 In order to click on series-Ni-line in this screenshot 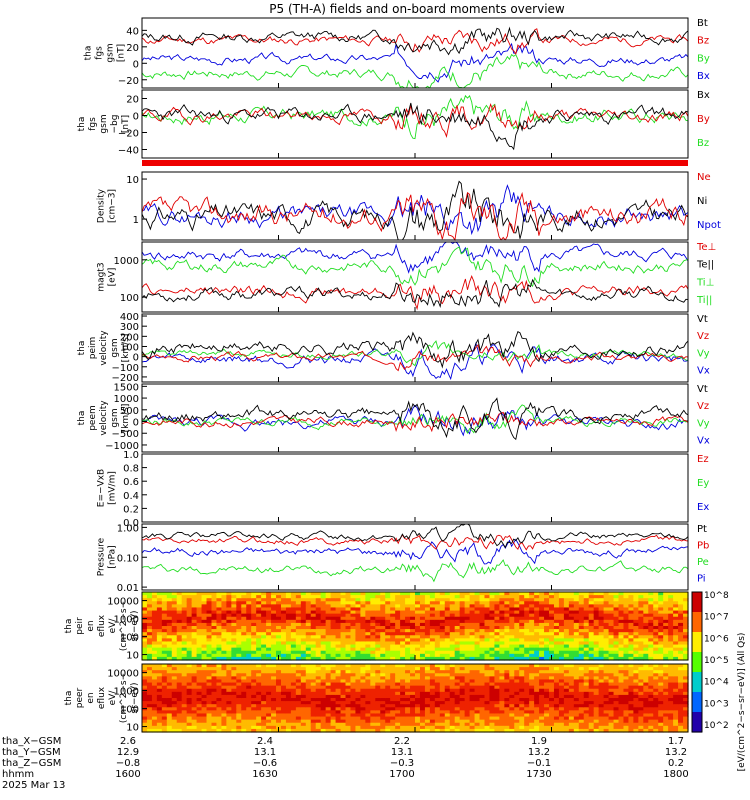, I will do `click(415, 210)`.